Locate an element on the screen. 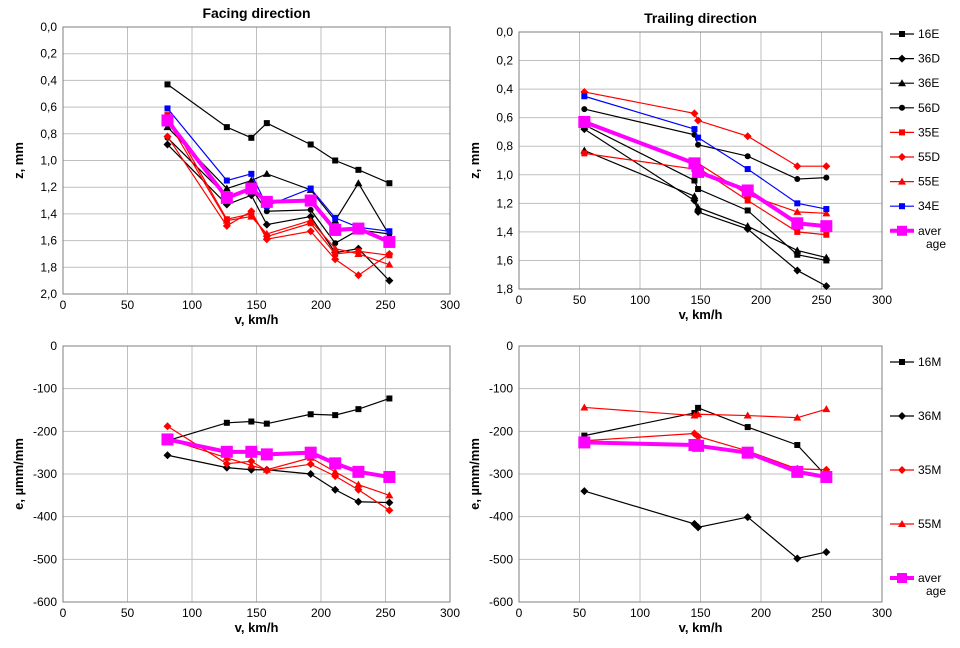 The height and width of the screenshot is (648, 960). y-tick-label: 0,4 is located at coordinates (504, 89).